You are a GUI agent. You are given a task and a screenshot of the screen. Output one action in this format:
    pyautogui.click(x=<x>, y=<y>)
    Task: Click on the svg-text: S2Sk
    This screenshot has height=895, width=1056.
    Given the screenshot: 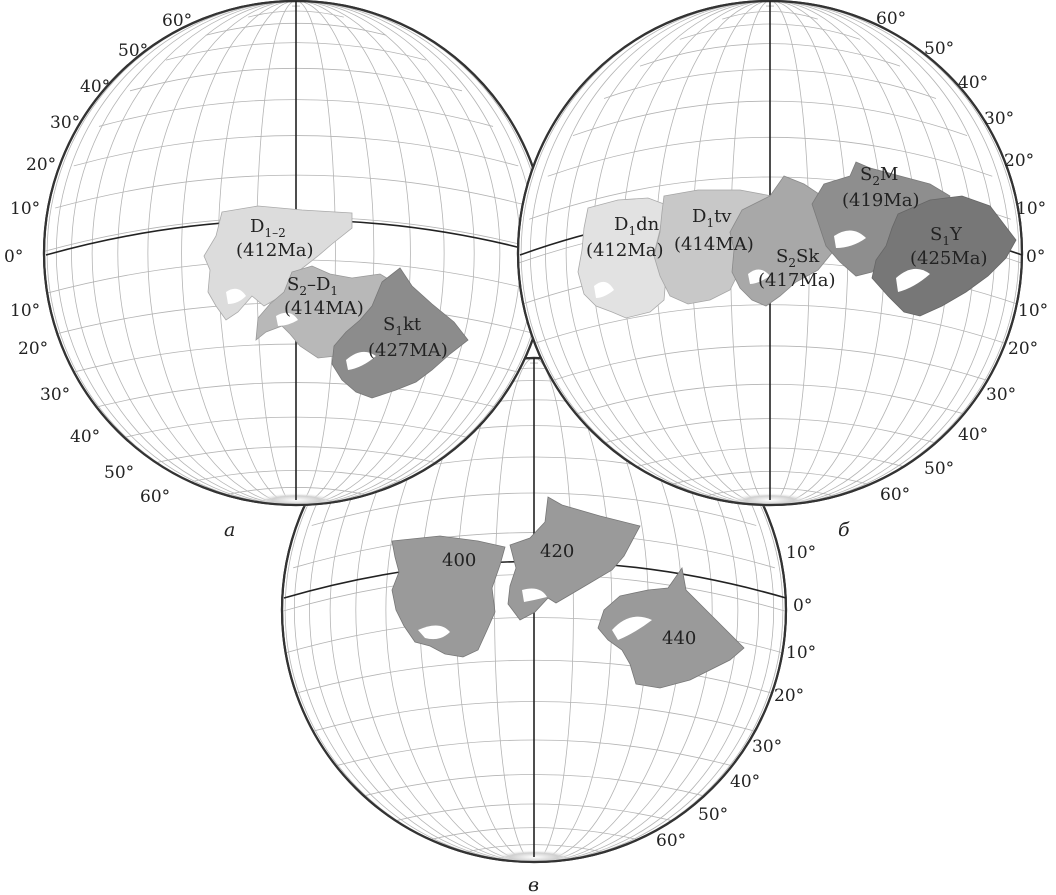 What is the action you would take?
    pyautogui.click(x=798, y=258)
    